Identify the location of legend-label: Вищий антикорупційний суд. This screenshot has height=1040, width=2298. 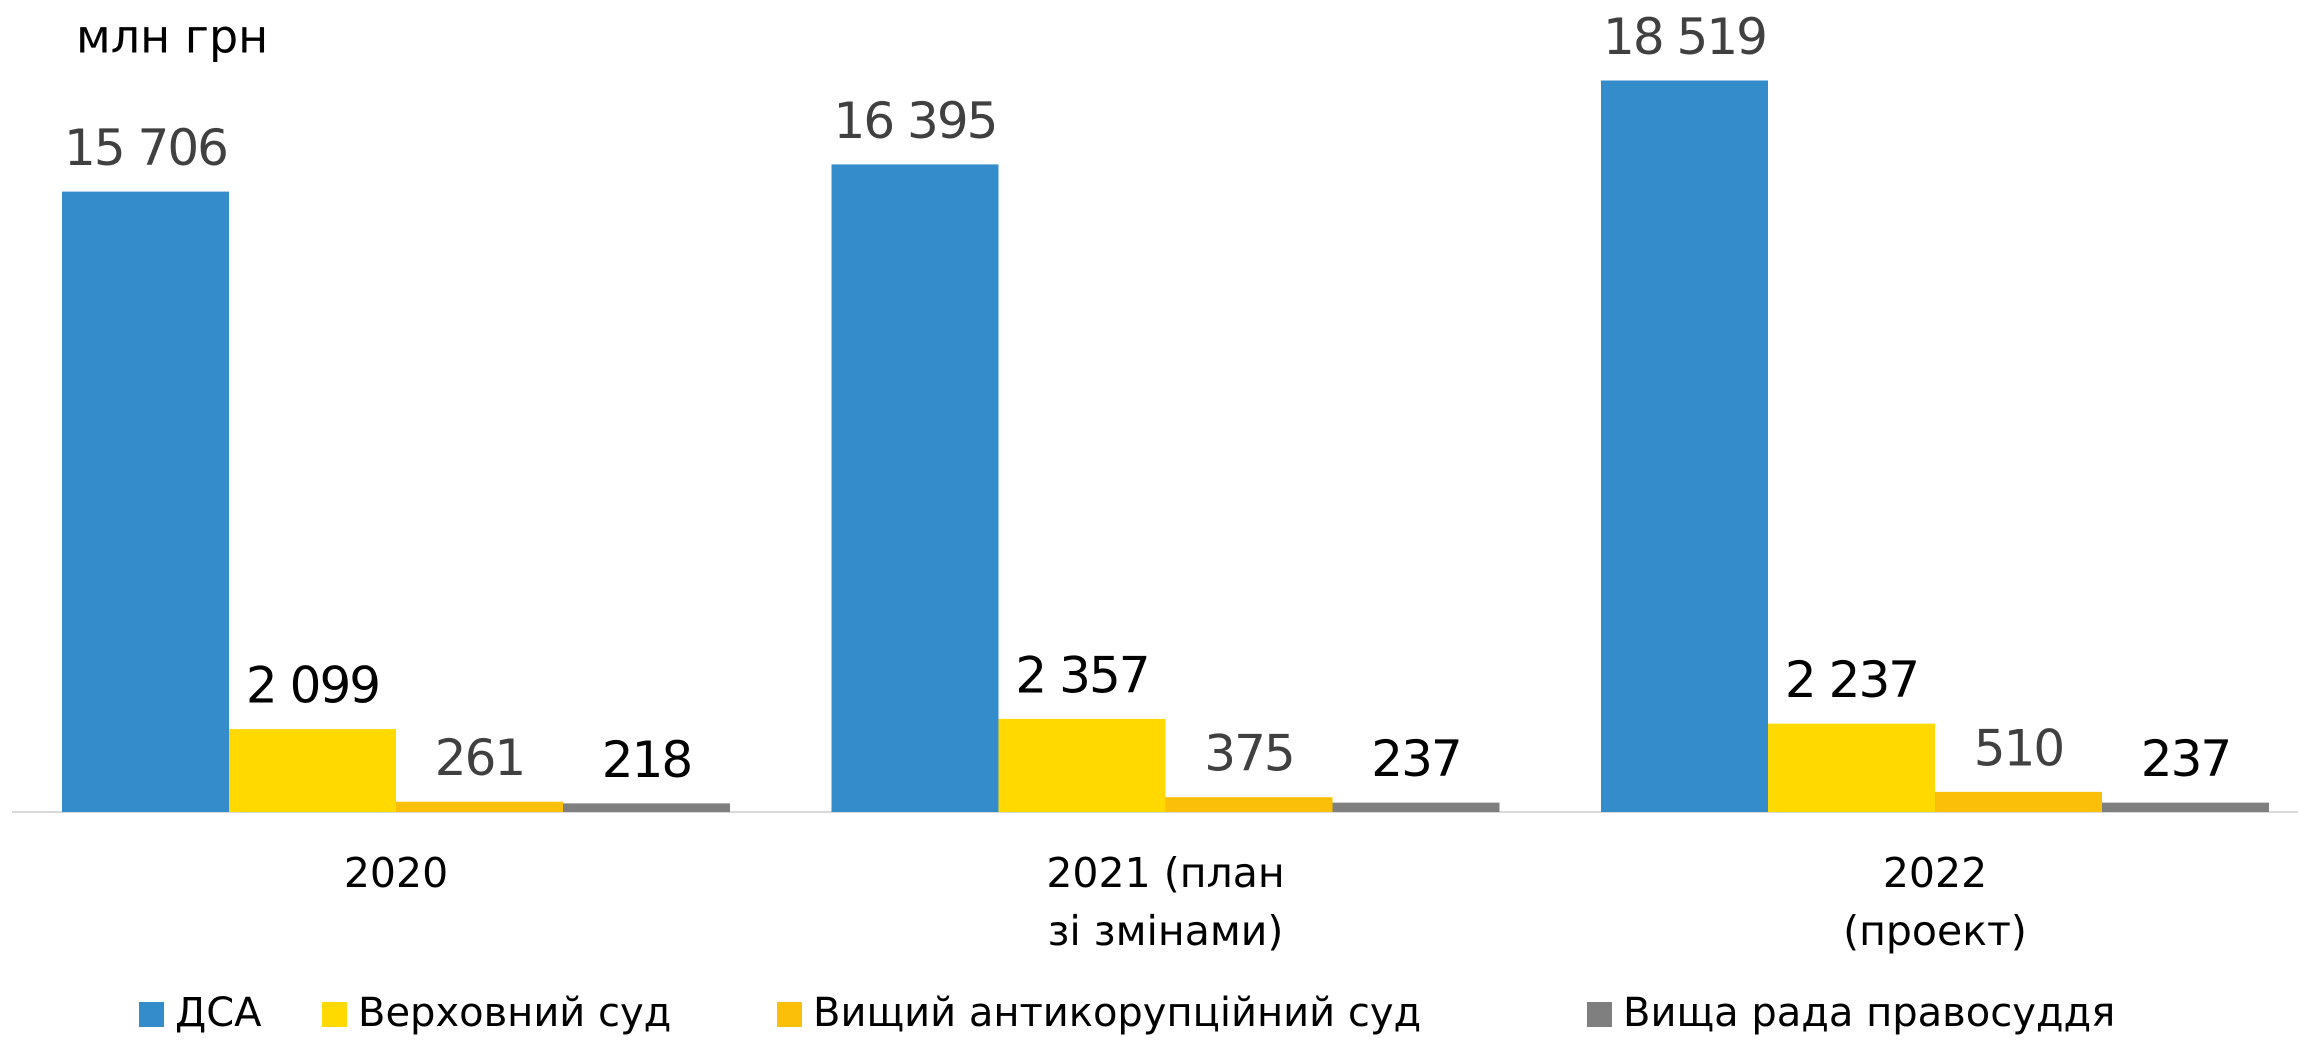
(1117, 1013).